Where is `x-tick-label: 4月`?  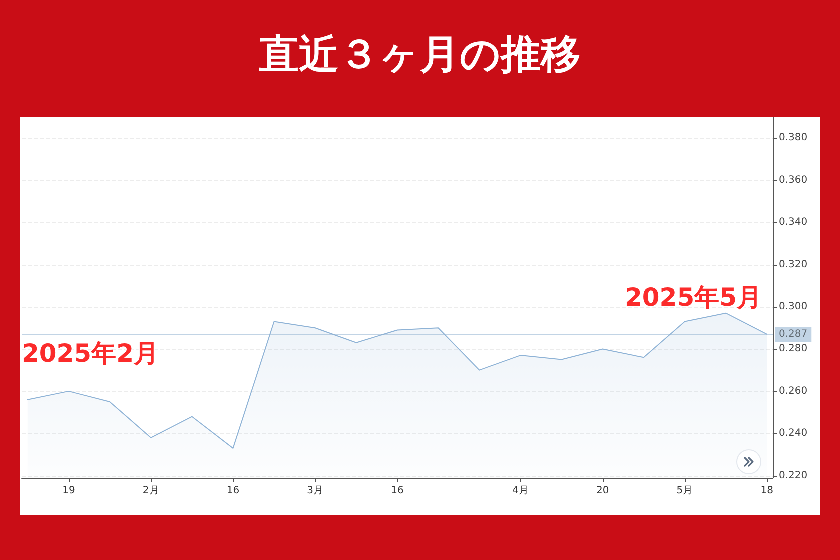 x-tick-label: 4月 is located at coordinates (520, 491).